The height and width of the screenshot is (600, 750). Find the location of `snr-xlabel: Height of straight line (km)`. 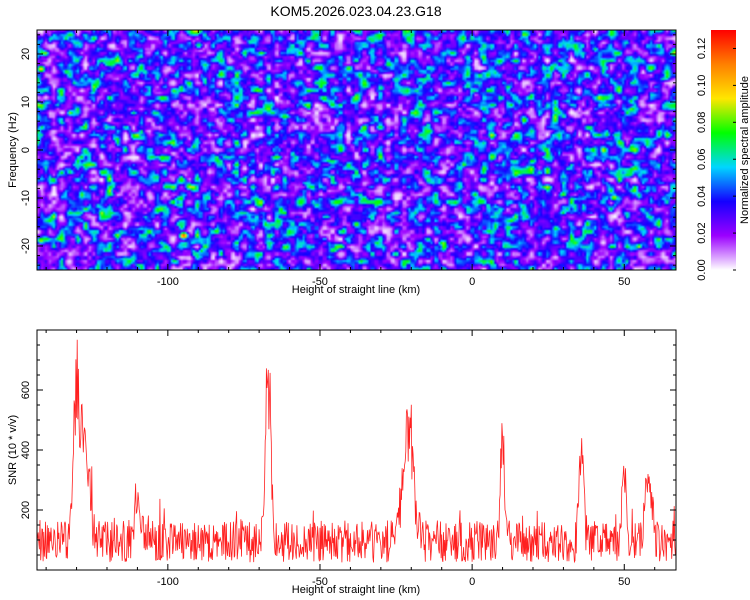

snr-xlabel: Height of straight line (km) is located at coordinates (356, 590).